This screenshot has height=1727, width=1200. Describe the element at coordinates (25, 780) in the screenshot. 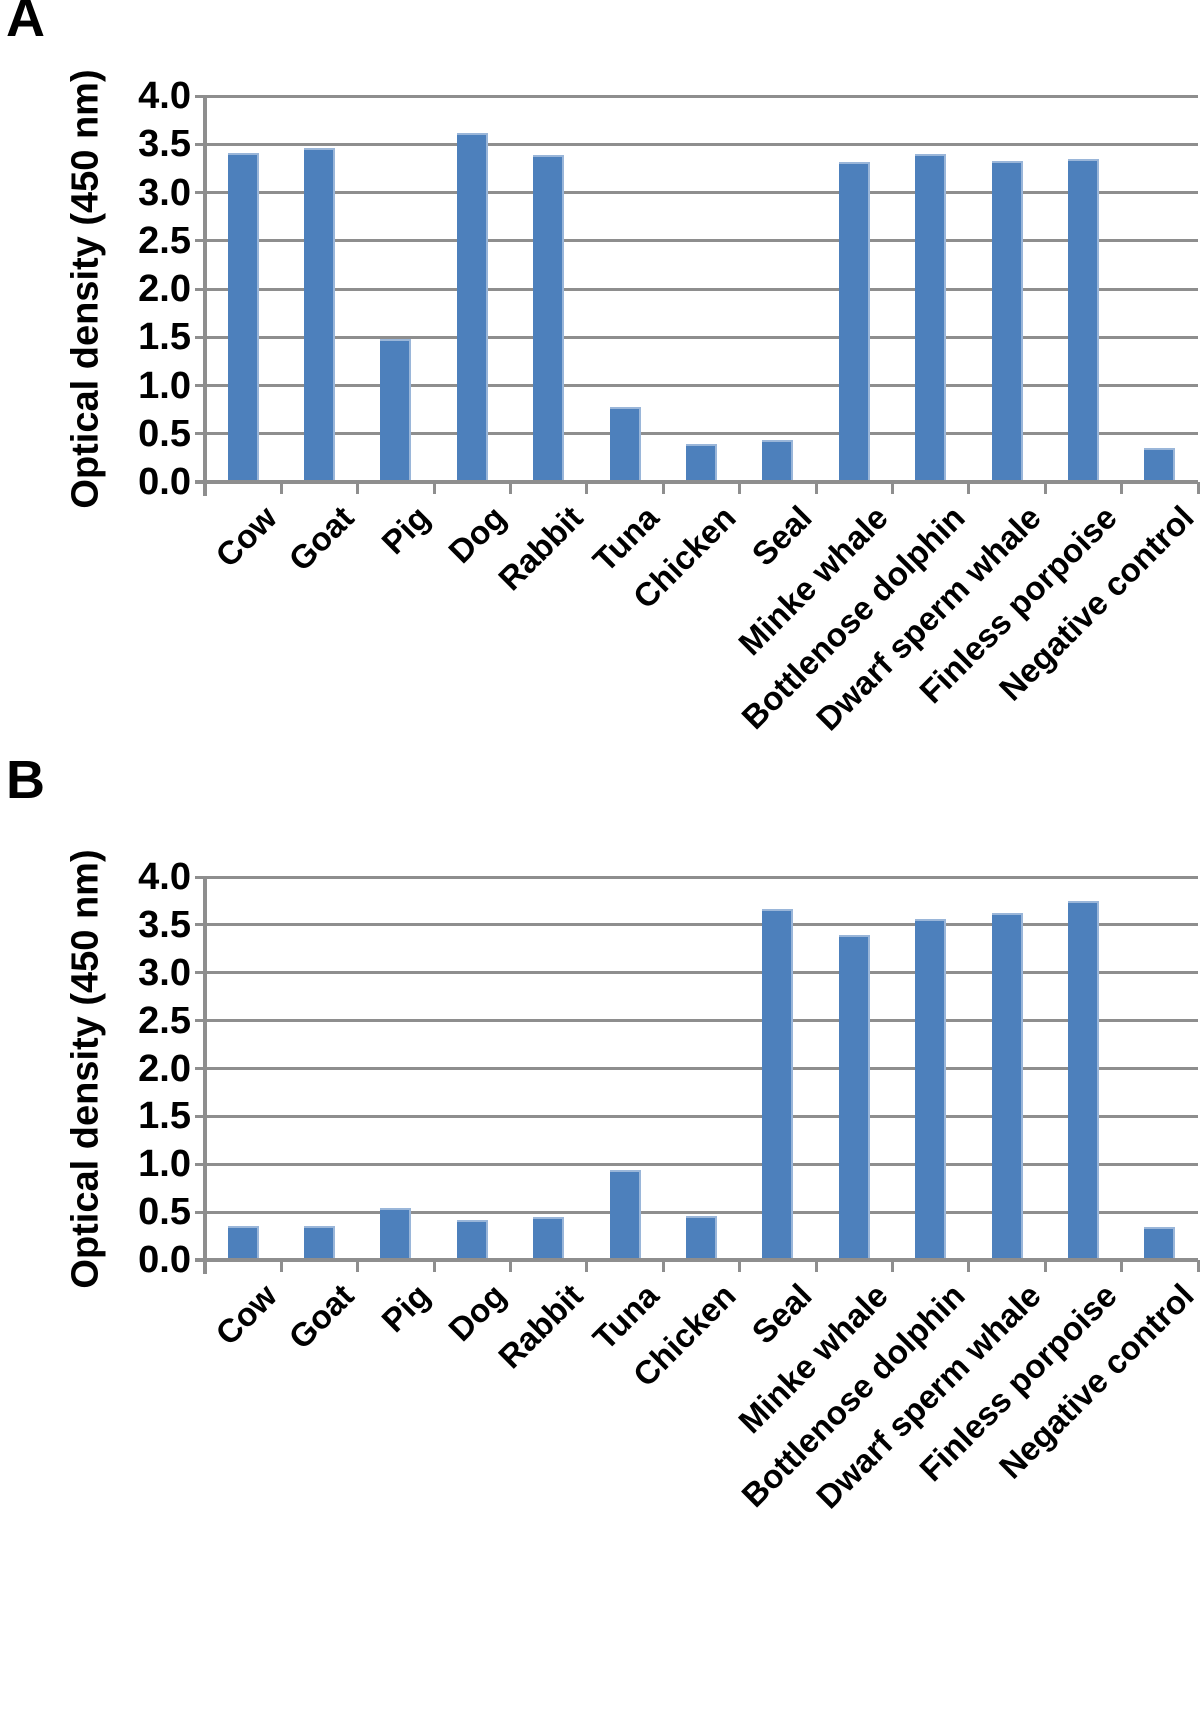

I see `panel-b-letter: B` at that location.